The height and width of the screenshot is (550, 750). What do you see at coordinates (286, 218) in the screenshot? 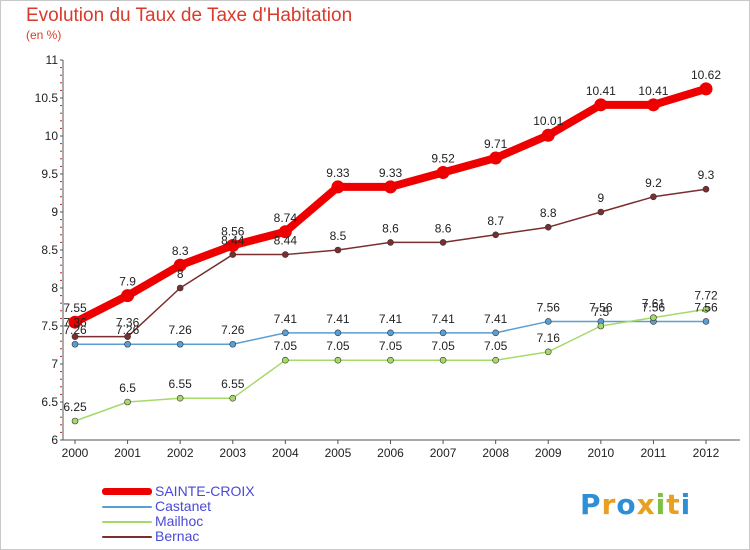
I see `data-label-sainte-croix: 8.74` at bounding box center [286, 218].